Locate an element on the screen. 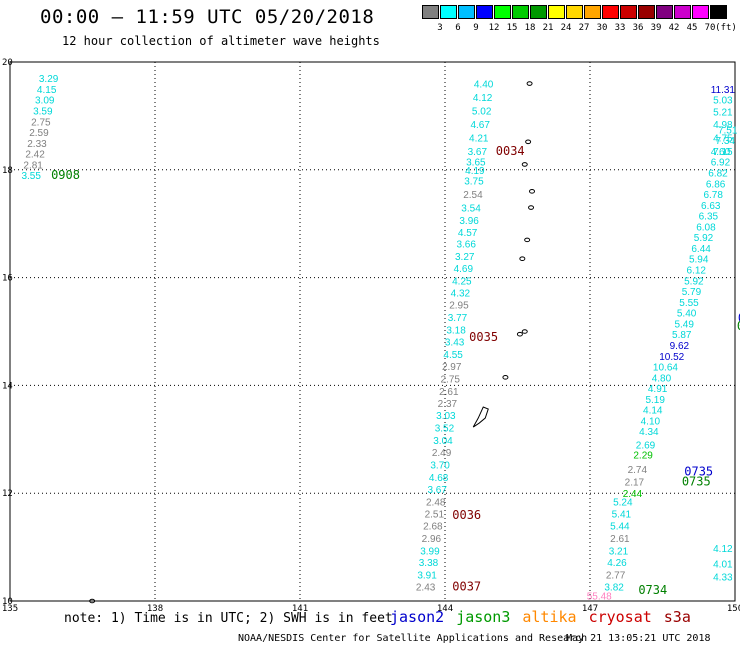 The width and height of the screenshot is (740, 650). wave-height-value: 2.95 is located at coordinates (459, 306).